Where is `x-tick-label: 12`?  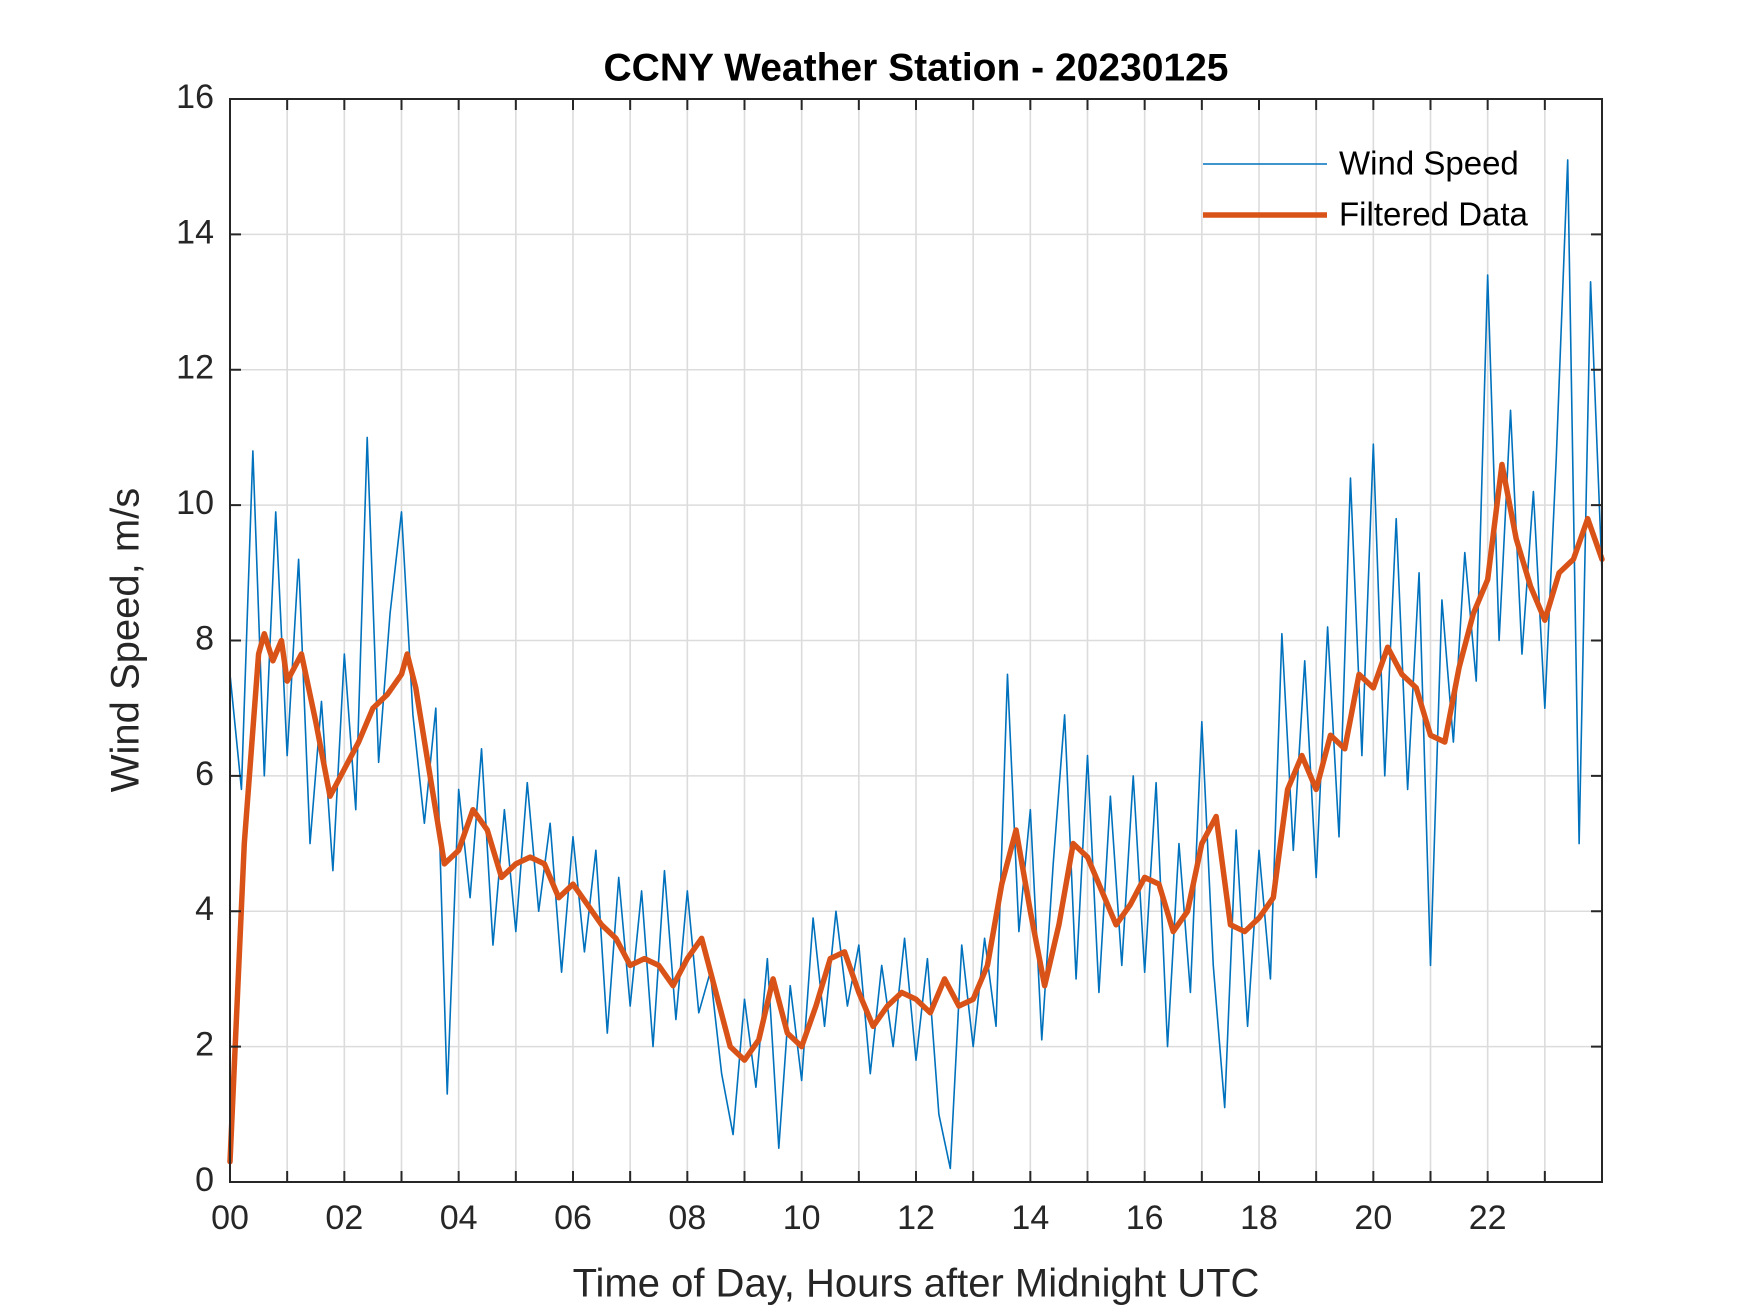 x-tick-label: 12 is located at coordinates (916, 1218).